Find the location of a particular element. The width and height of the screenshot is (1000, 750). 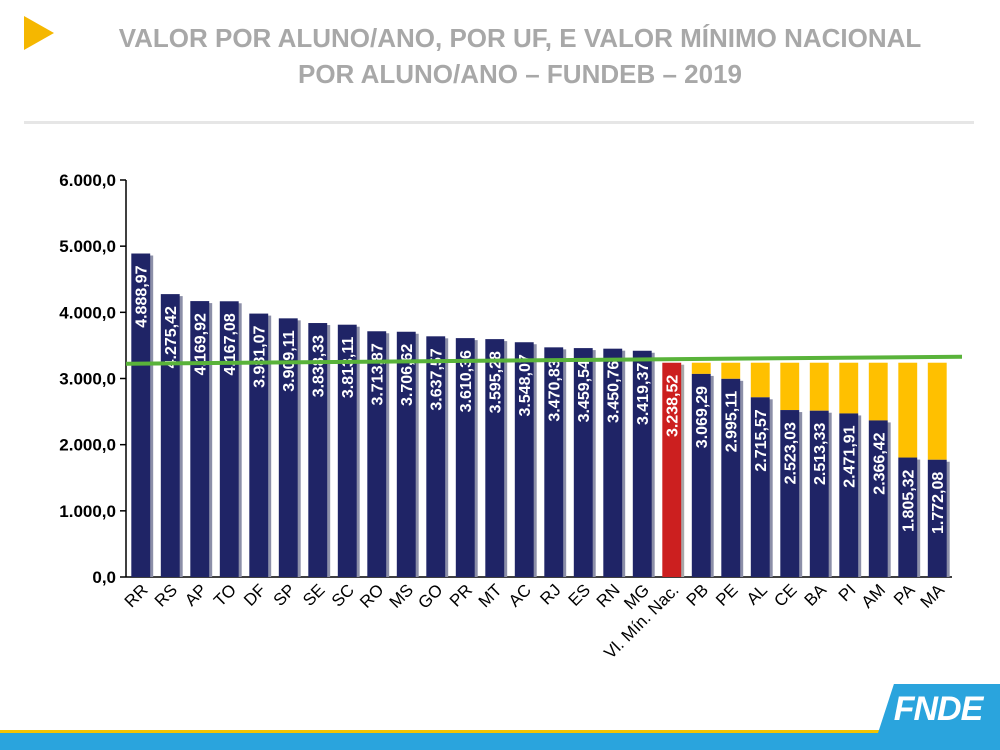

data-label: 4.888,97 is located at coordinates (142, 296).